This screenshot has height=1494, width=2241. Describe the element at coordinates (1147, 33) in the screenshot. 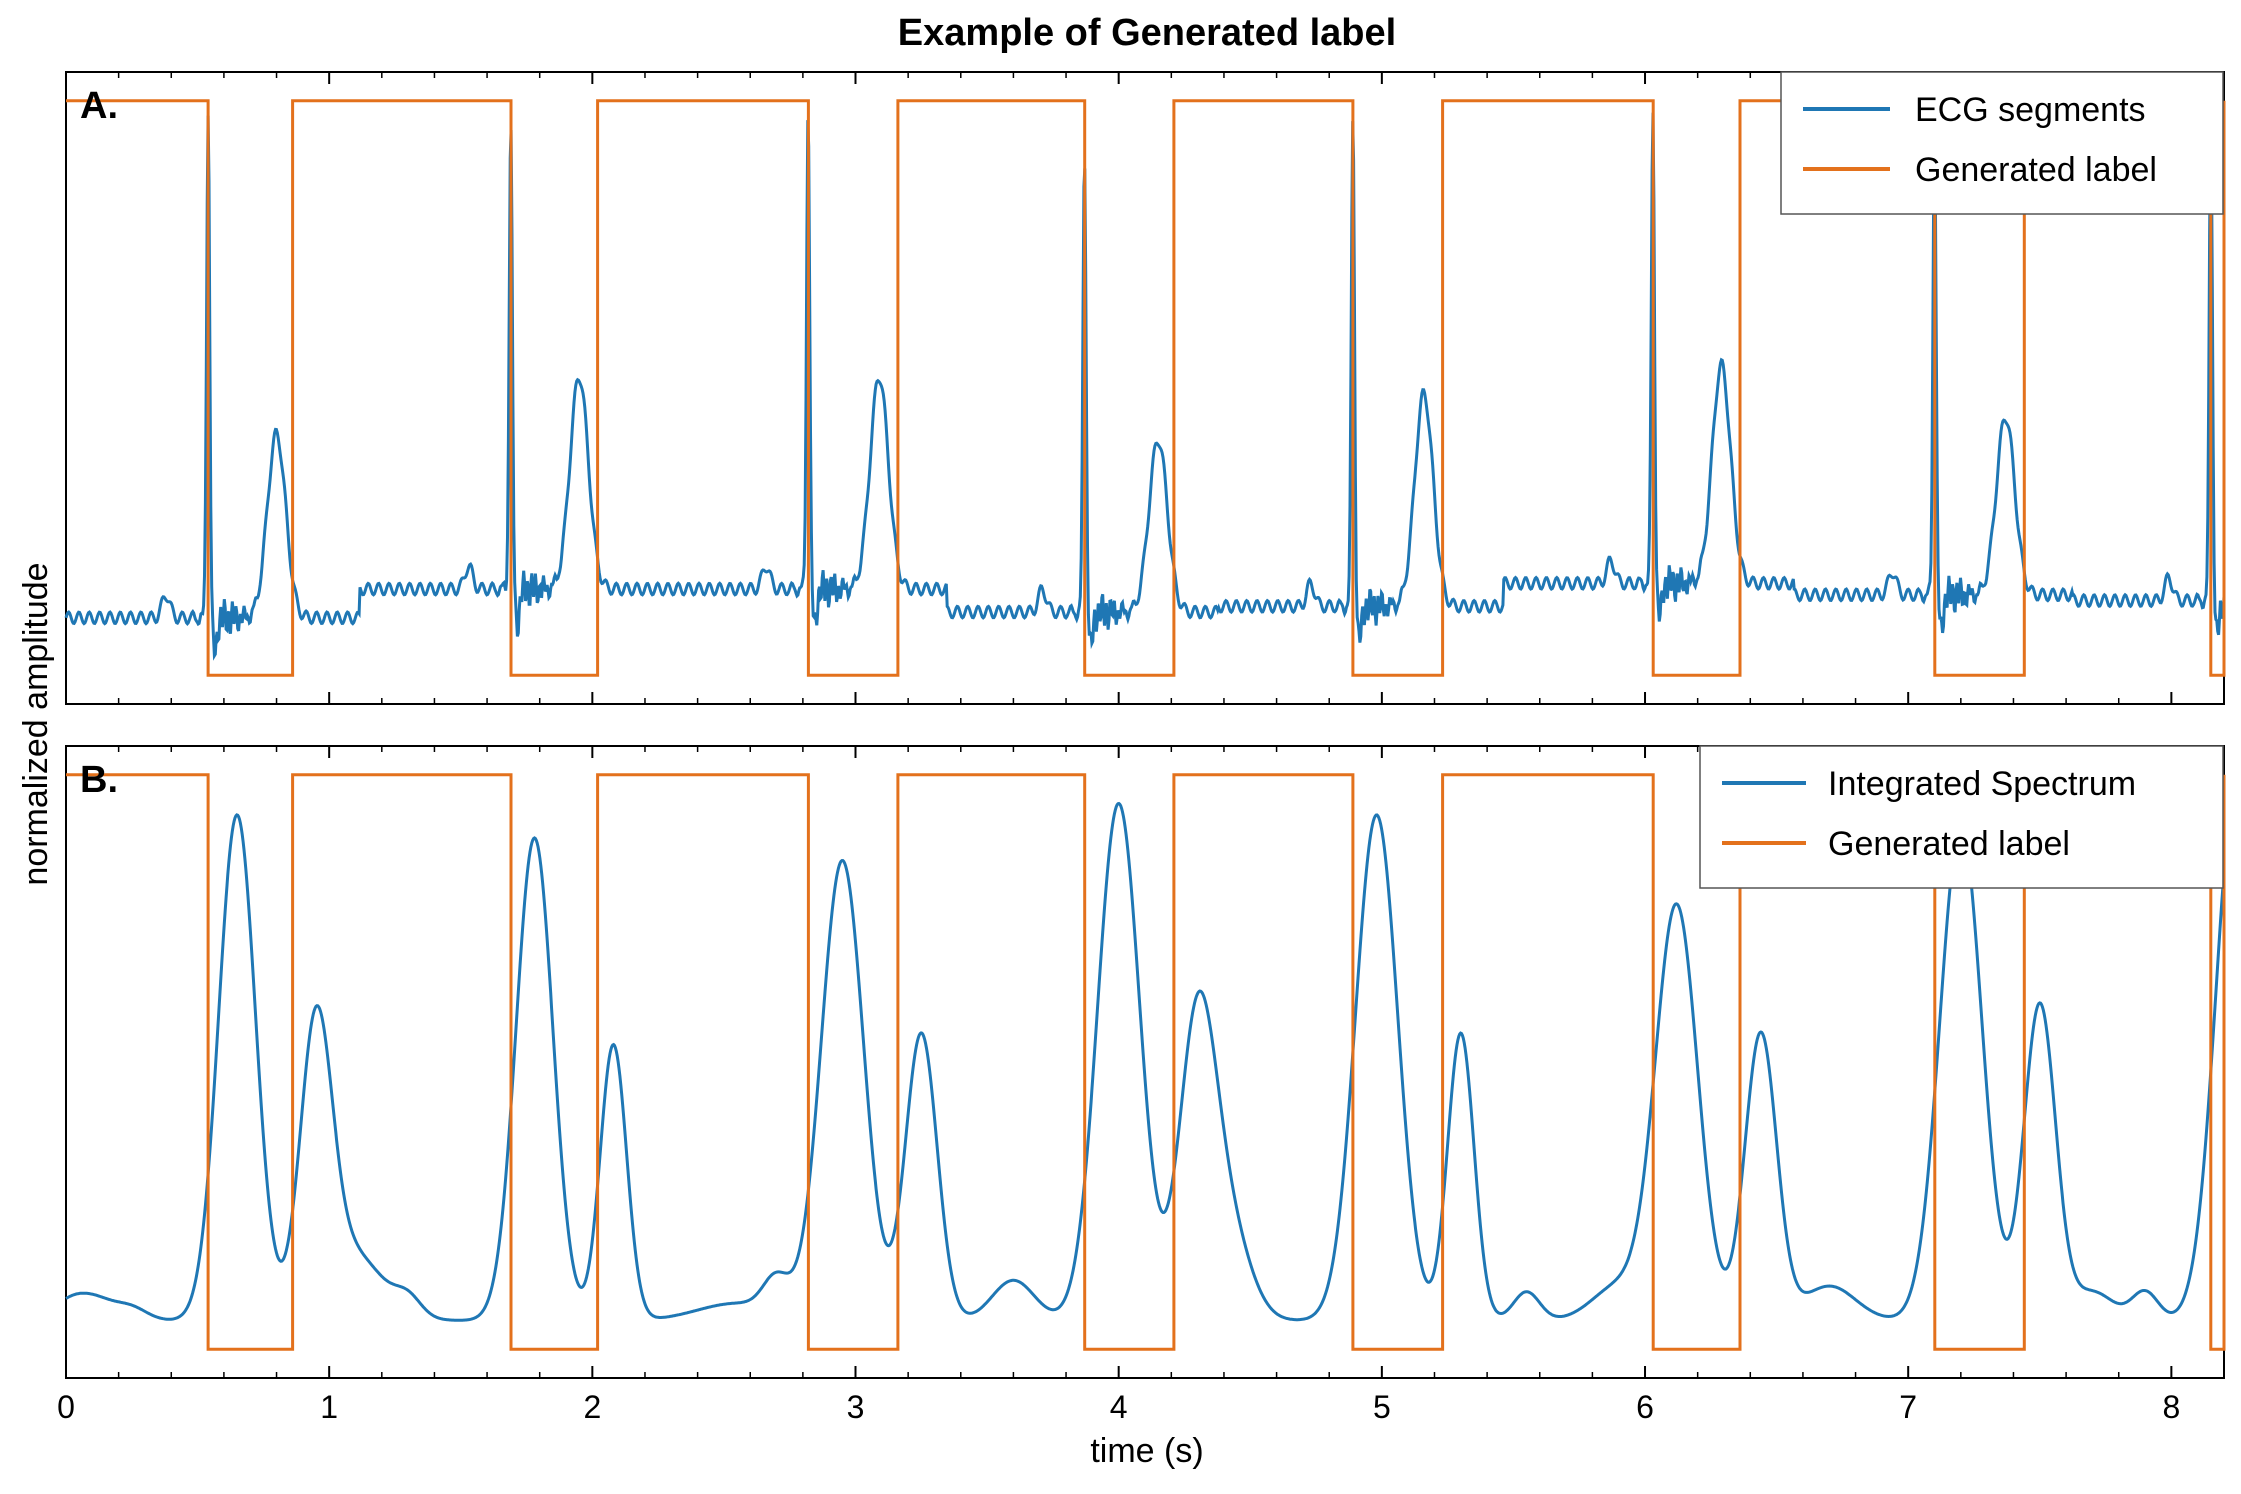

I see `figure-title: Example of Generated label` at that location.